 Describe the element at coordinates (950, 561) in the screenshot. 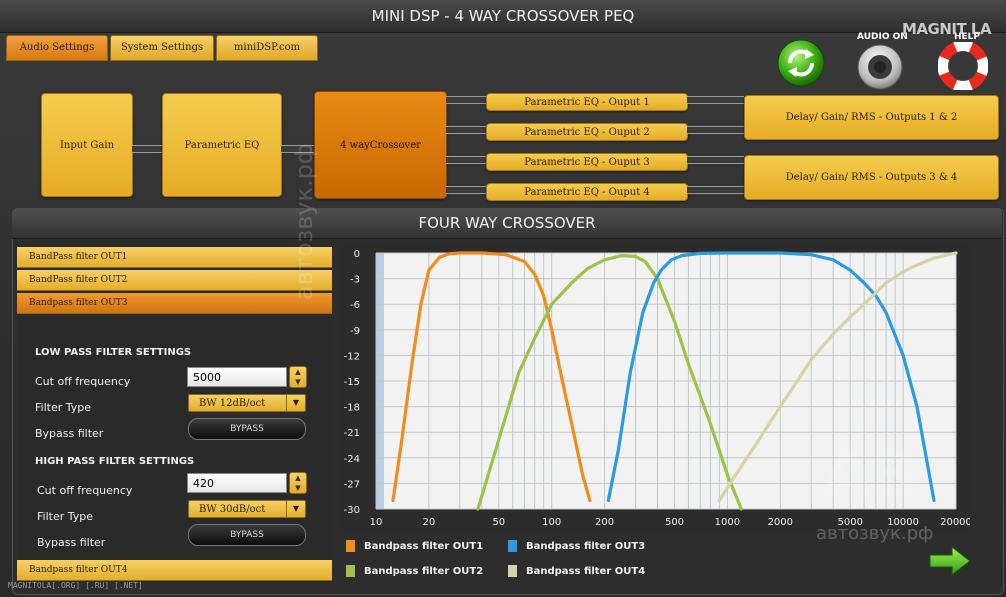

I see `next-arrow-icon` at that location.